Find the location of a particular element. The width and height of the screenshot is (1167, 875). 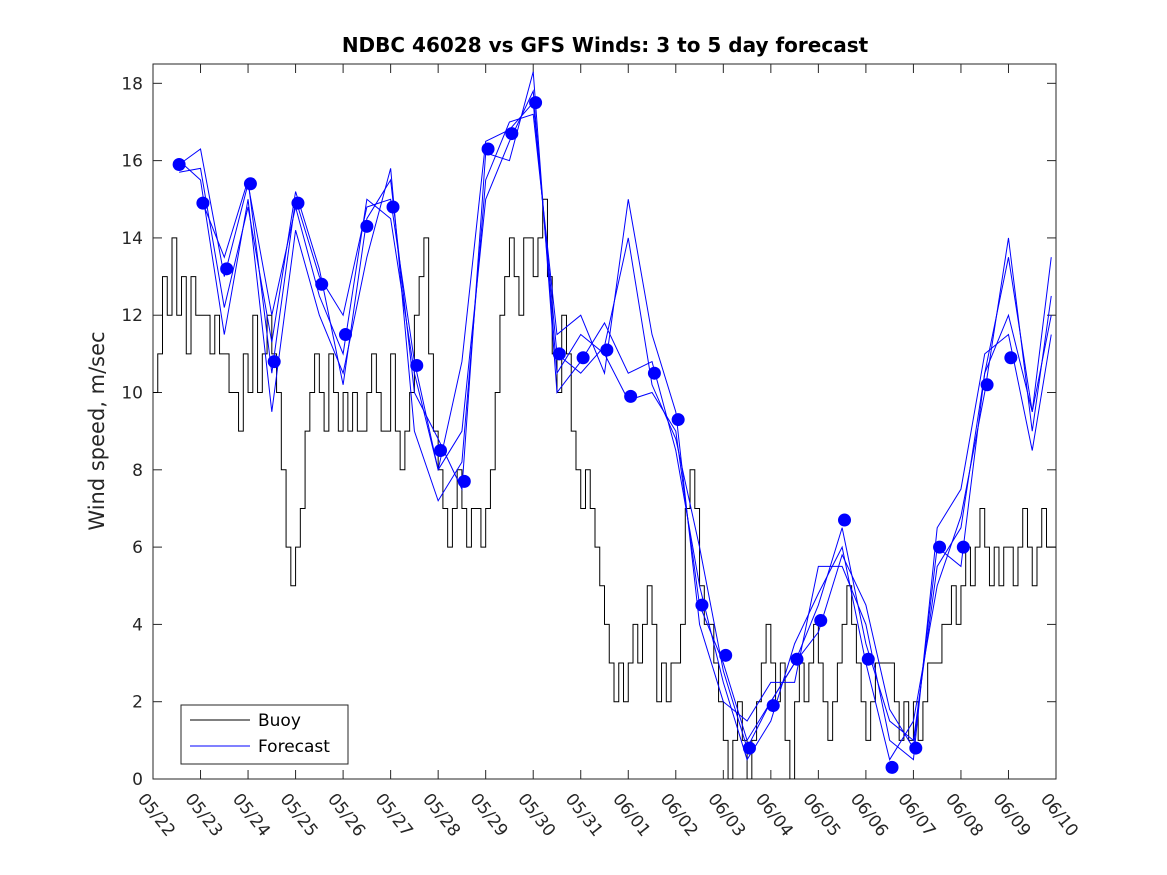

legend: Buoy Forecast is located at coordinates (264, 734).